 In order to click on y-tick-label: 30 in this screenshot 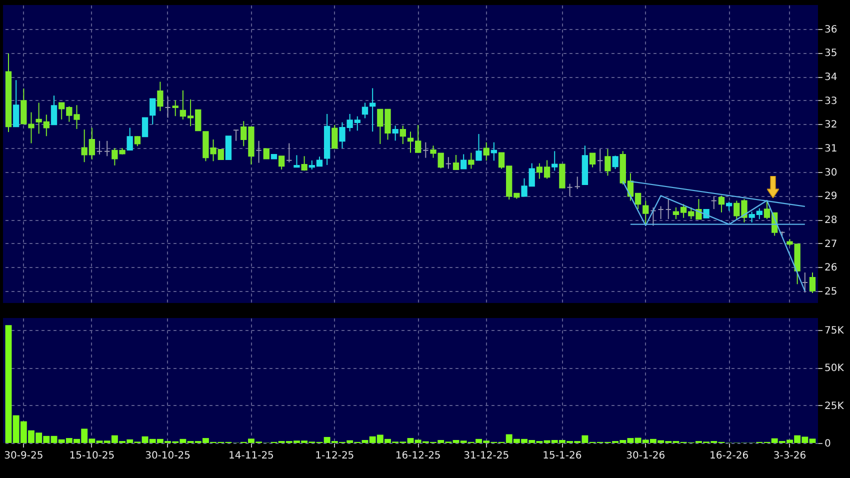, I will do `click(831, 172)`.